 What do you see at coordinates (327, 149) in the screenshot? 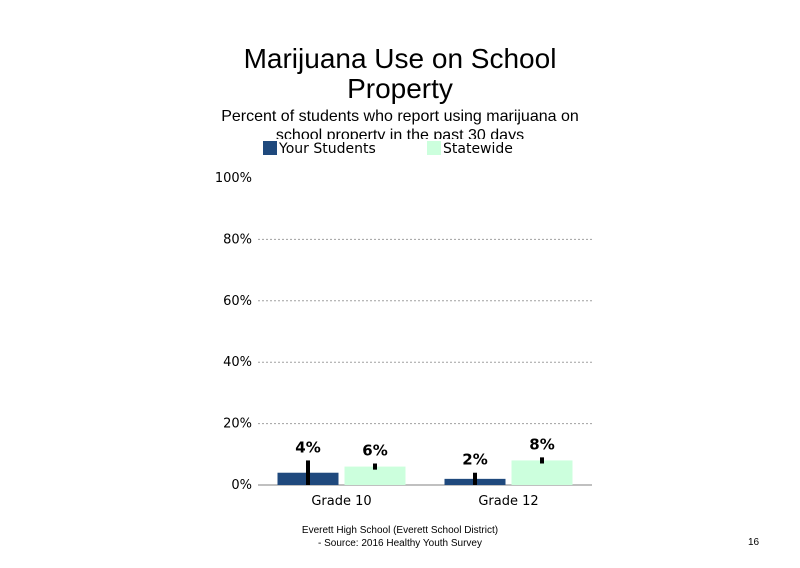
I see `legend-label-your-students: Your Students` at bounding box center [327, 149].